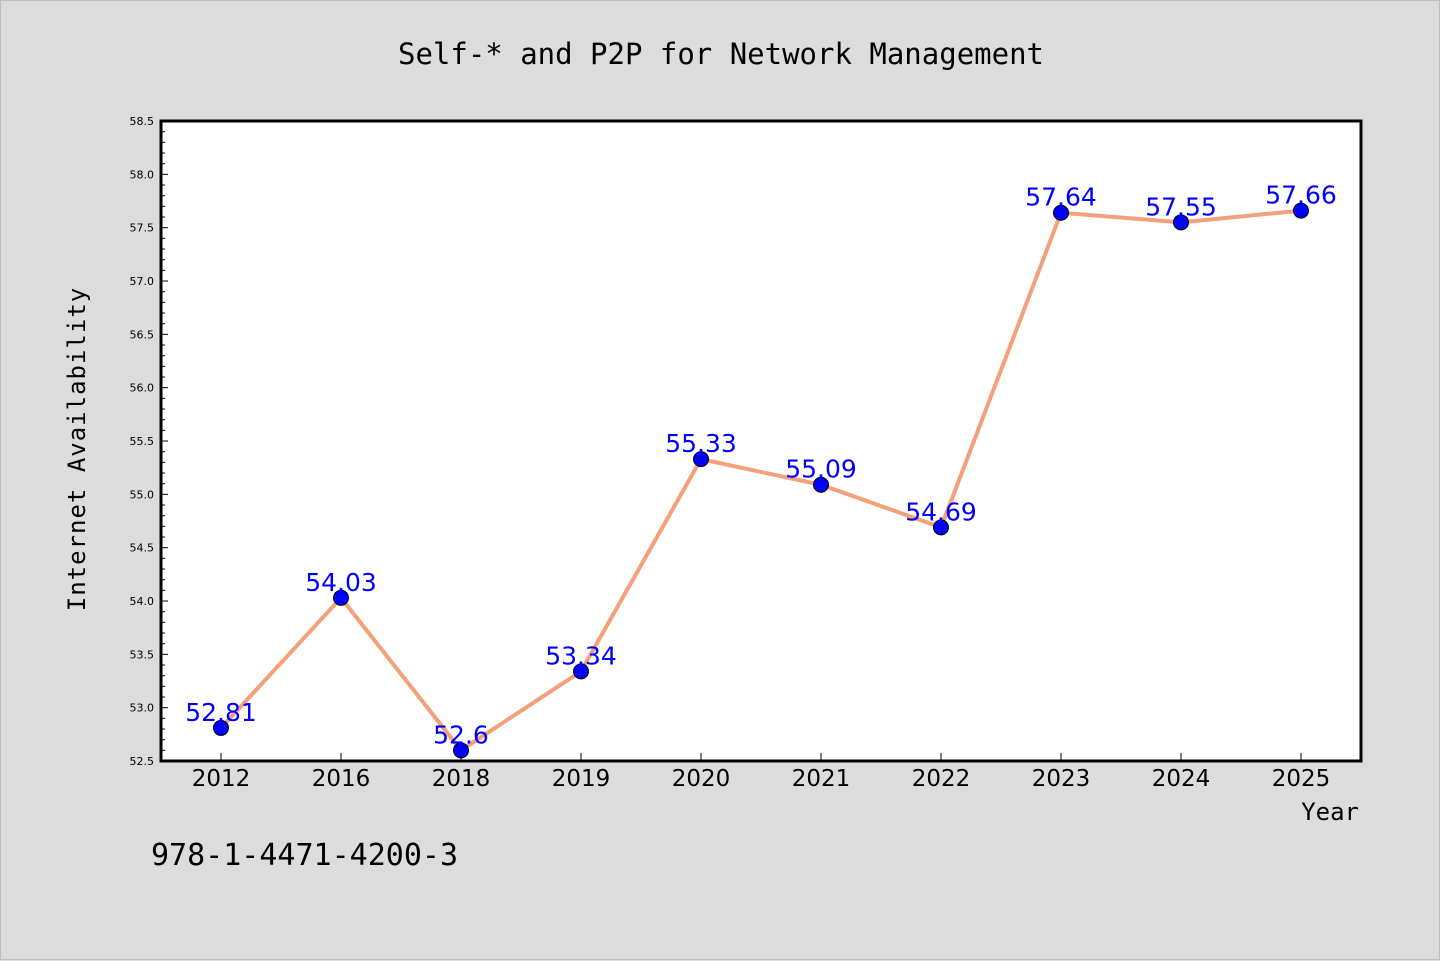 The height and width of the screenshot is (961, 1440). Describe the element at coordinates (142, 761) in the screenshot. I see `y-tick-label: 52.5` at that location.